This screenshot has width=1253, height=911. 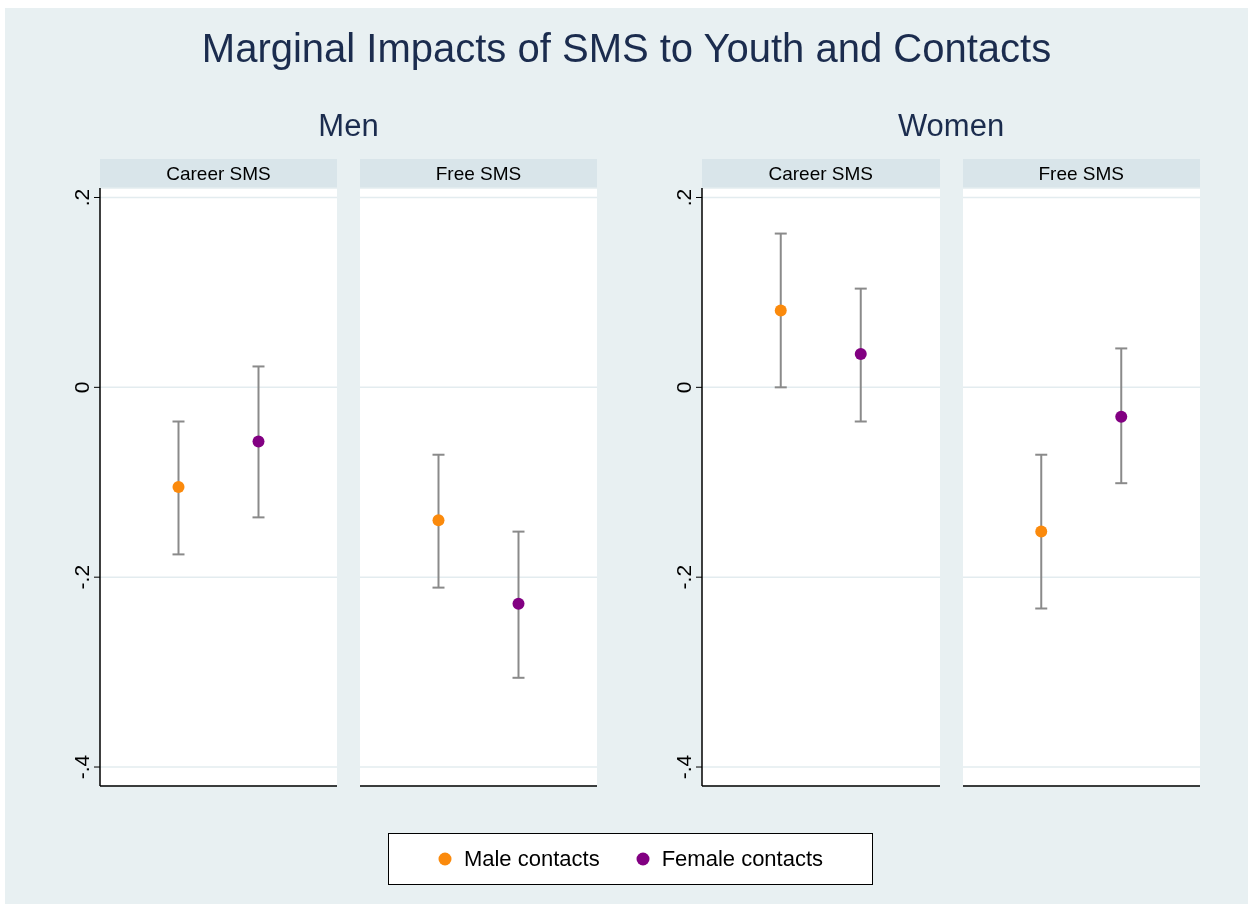 I want to click on legend-label: Male contacts, so click(x=531, y=859).